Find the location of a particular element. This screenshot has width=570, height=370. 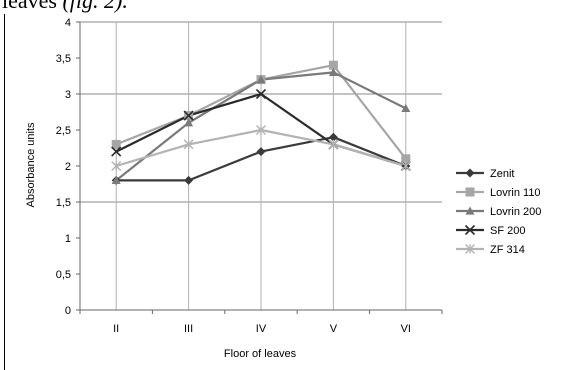

y-tick-label: 1,5 is located at coordinates (63, 203).